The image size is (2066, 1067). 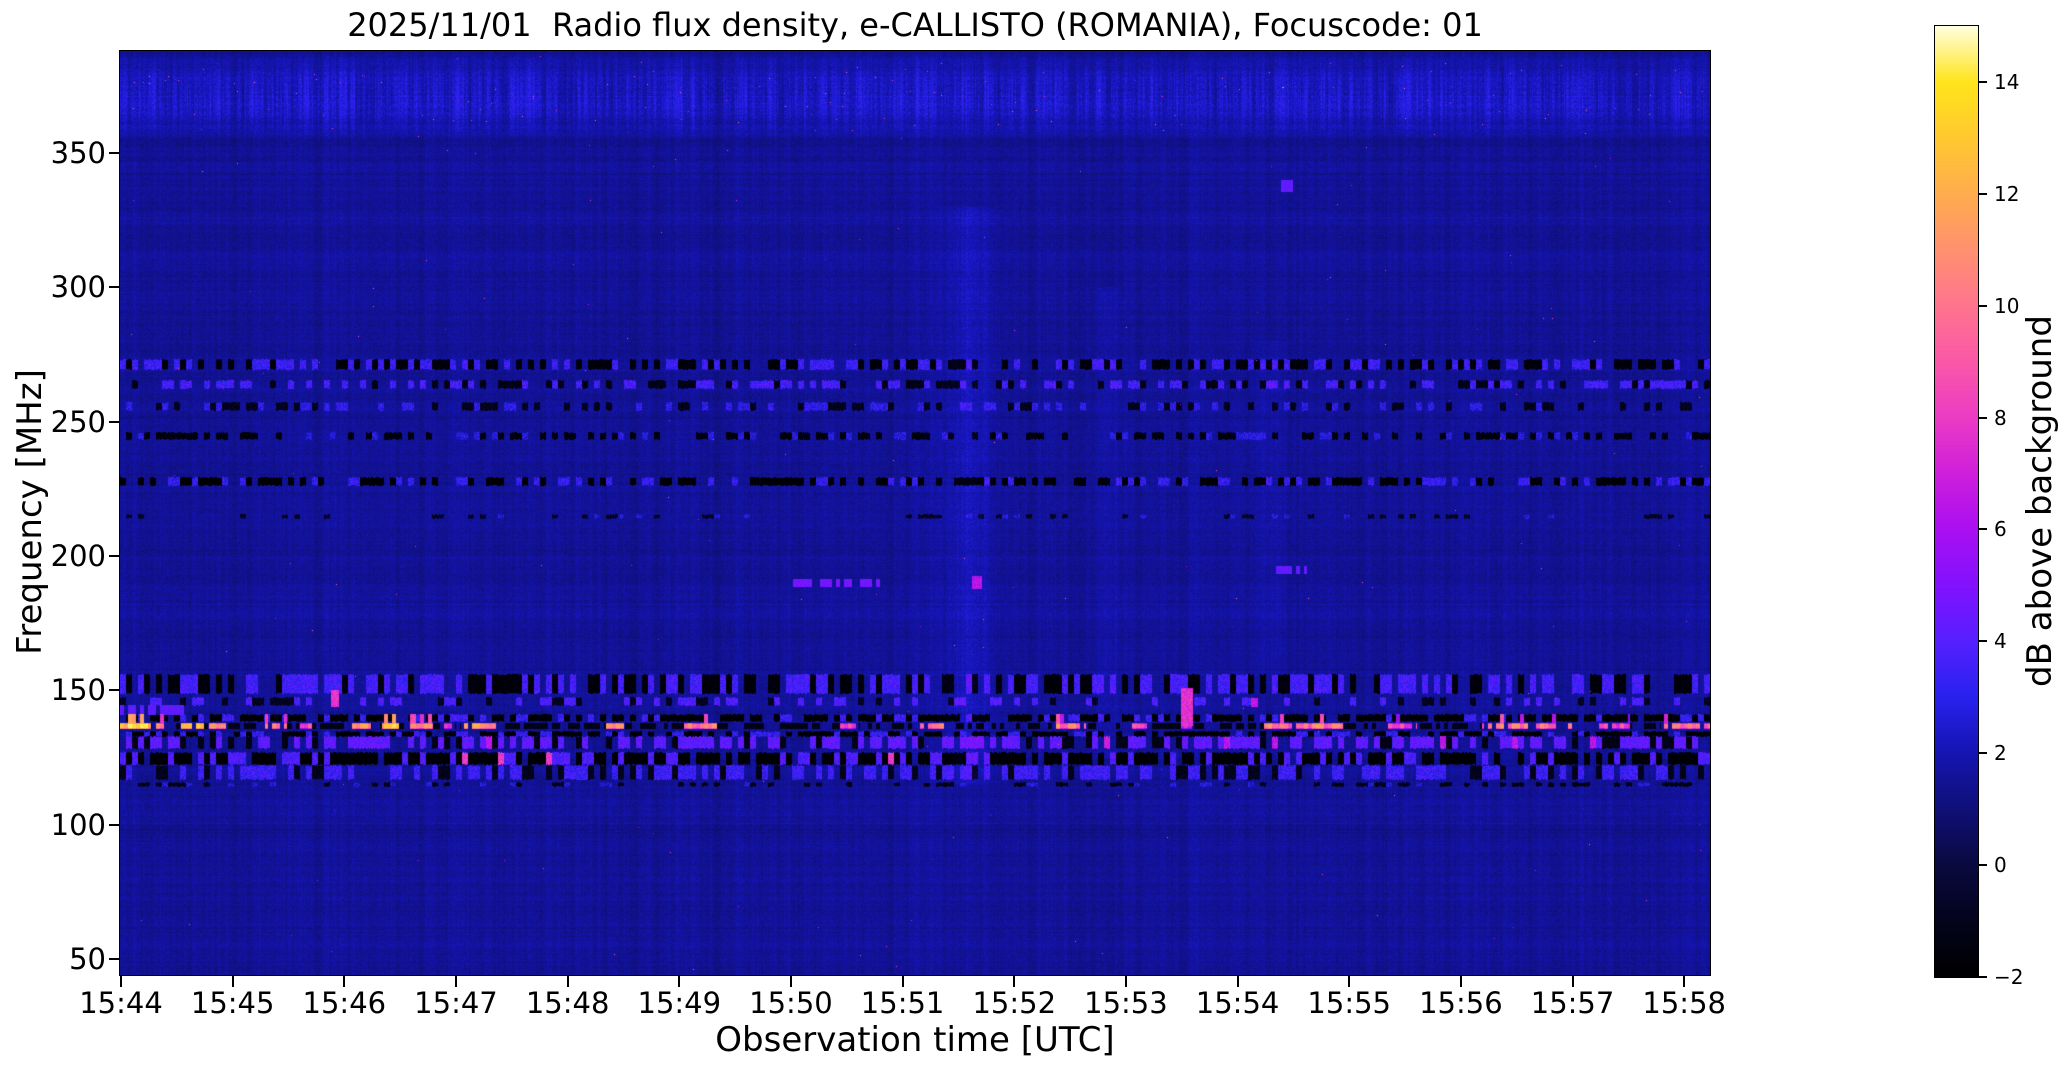 I want to click on x-tick-label: 15:53, so click(x=1126, y=1003).